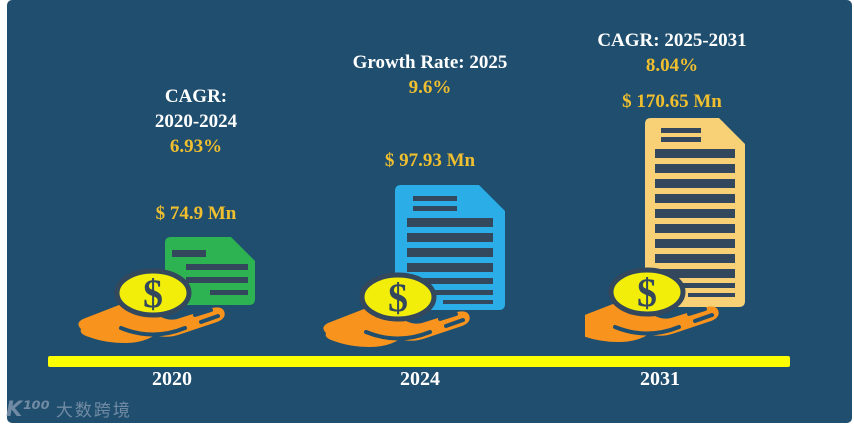  I want to click on money-report-icon-green, so click(162, 296).